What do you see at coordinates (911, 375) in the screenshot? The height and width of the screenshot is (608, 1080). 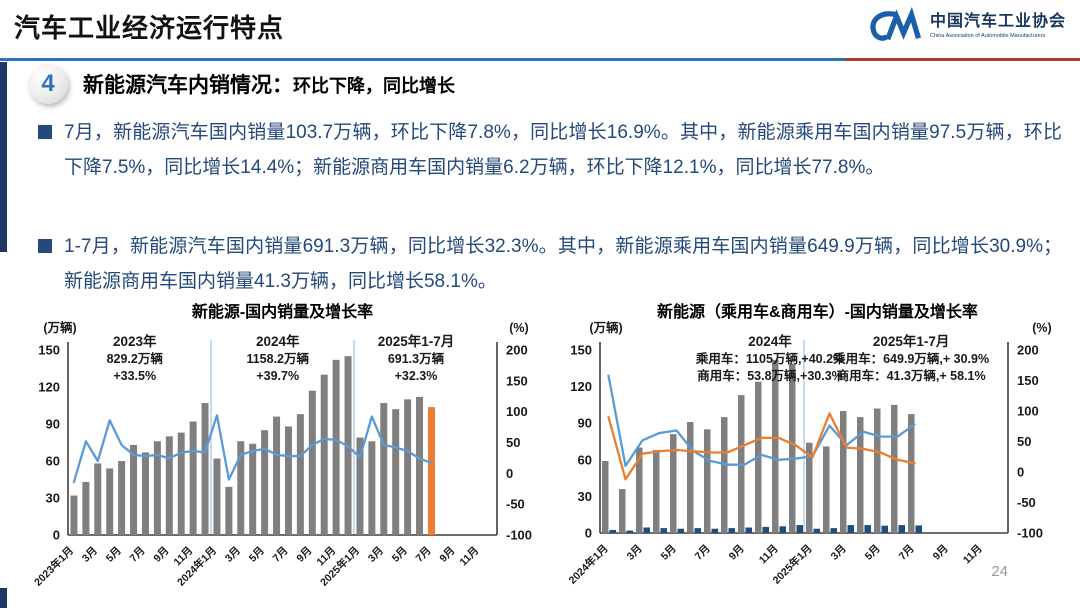 I see `svg-text: 商用车：41.3万辆,+ 58.1%` at bounding box center [911, 375].